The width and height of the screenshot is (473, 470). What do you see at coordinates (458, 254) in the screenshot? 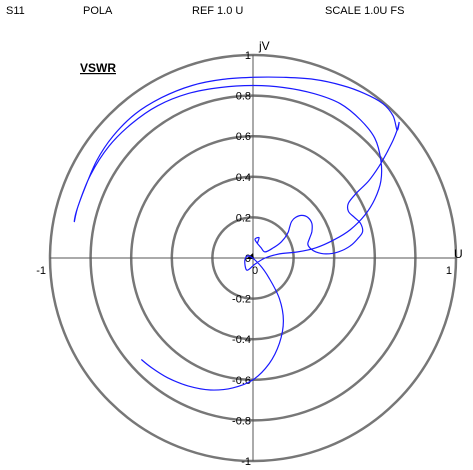
I see `x-axis-label: U` at bounding box center [458, 254].